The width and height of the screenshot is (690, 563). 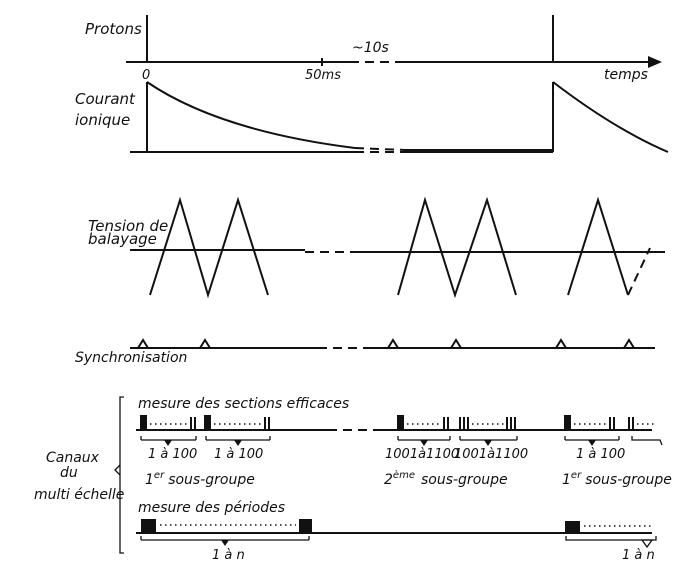 What do you see at coordinates (121, 475) in the screenshot?
I see `canaux-brace` at bounding box center [121, 475].